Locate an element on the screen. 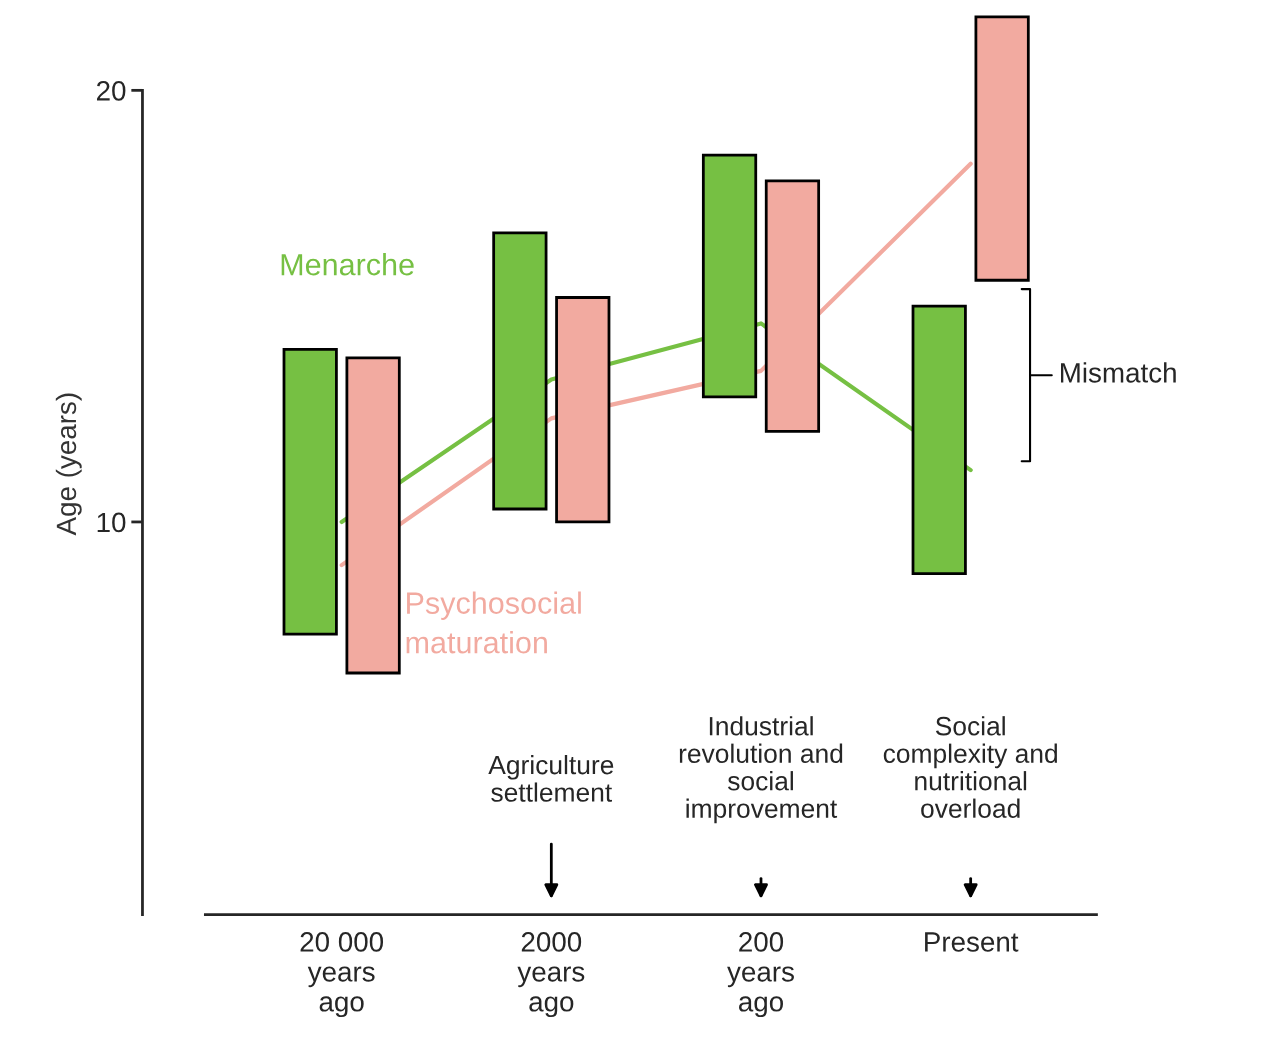  x-tick-label: 20 000 years ago is located at coordinates (342, 975).